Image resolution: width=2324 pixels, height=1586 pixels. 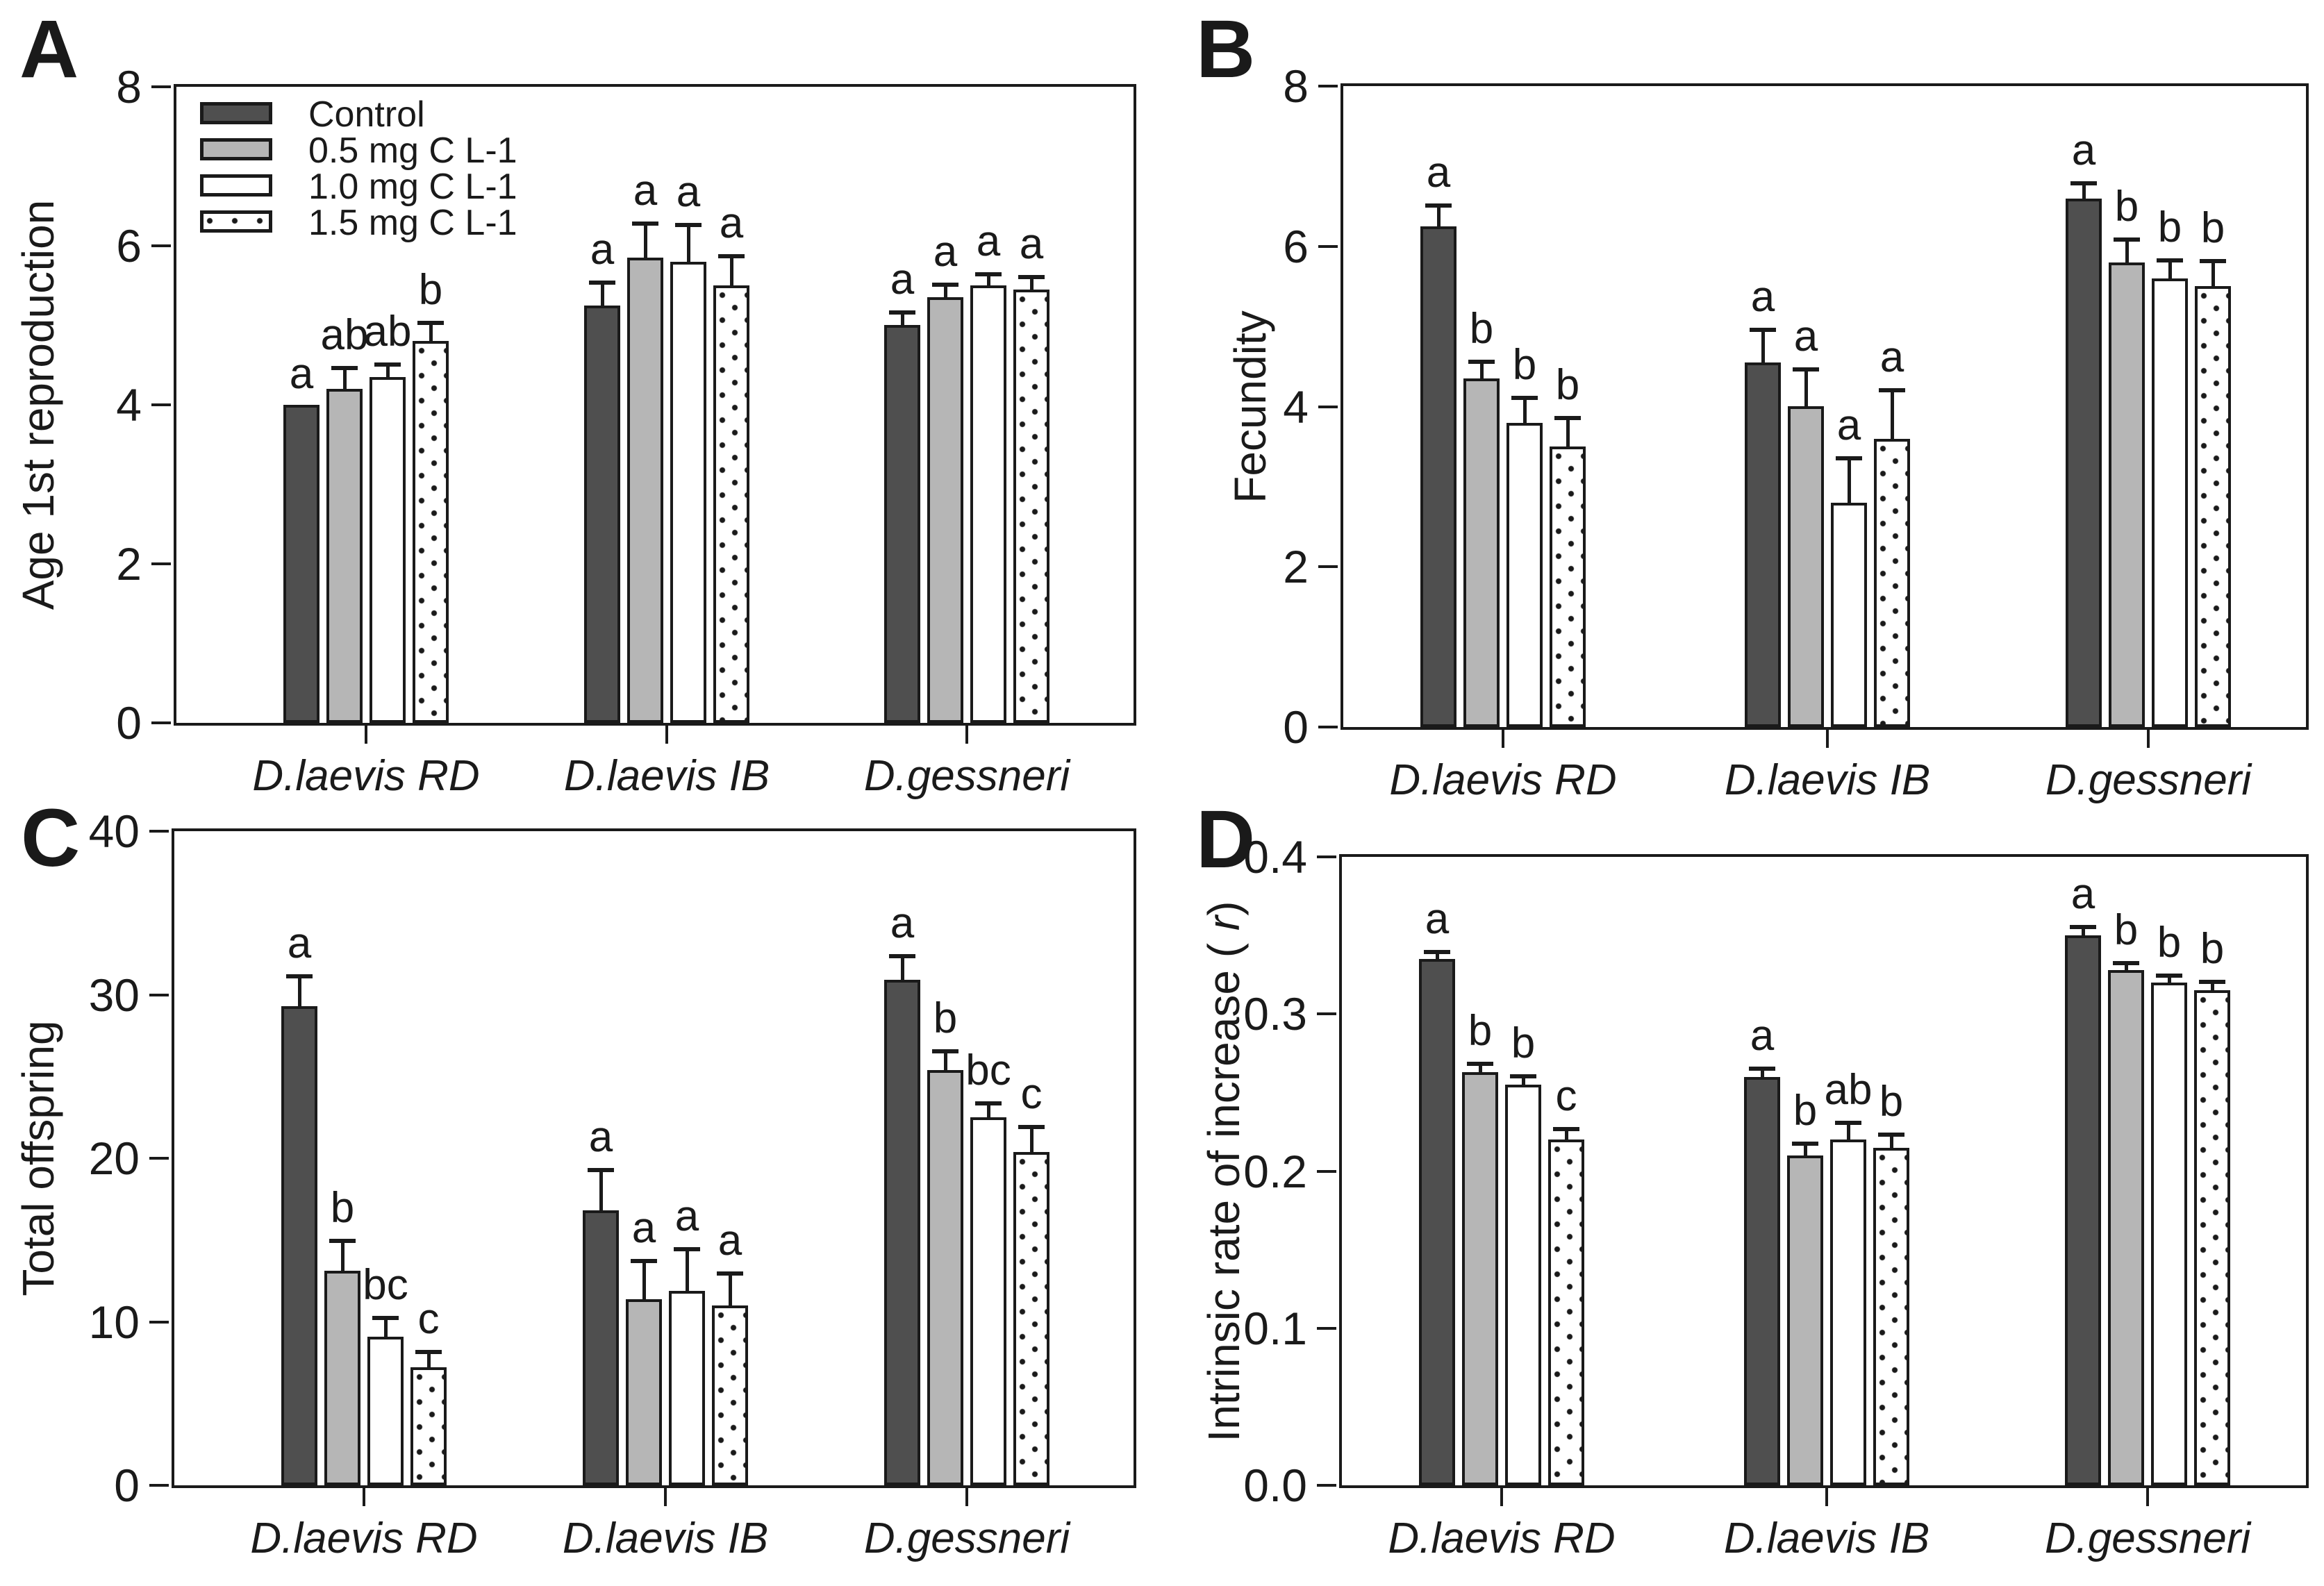 I want to click on y-tick-label: 2, so click(x=1296, y=566).